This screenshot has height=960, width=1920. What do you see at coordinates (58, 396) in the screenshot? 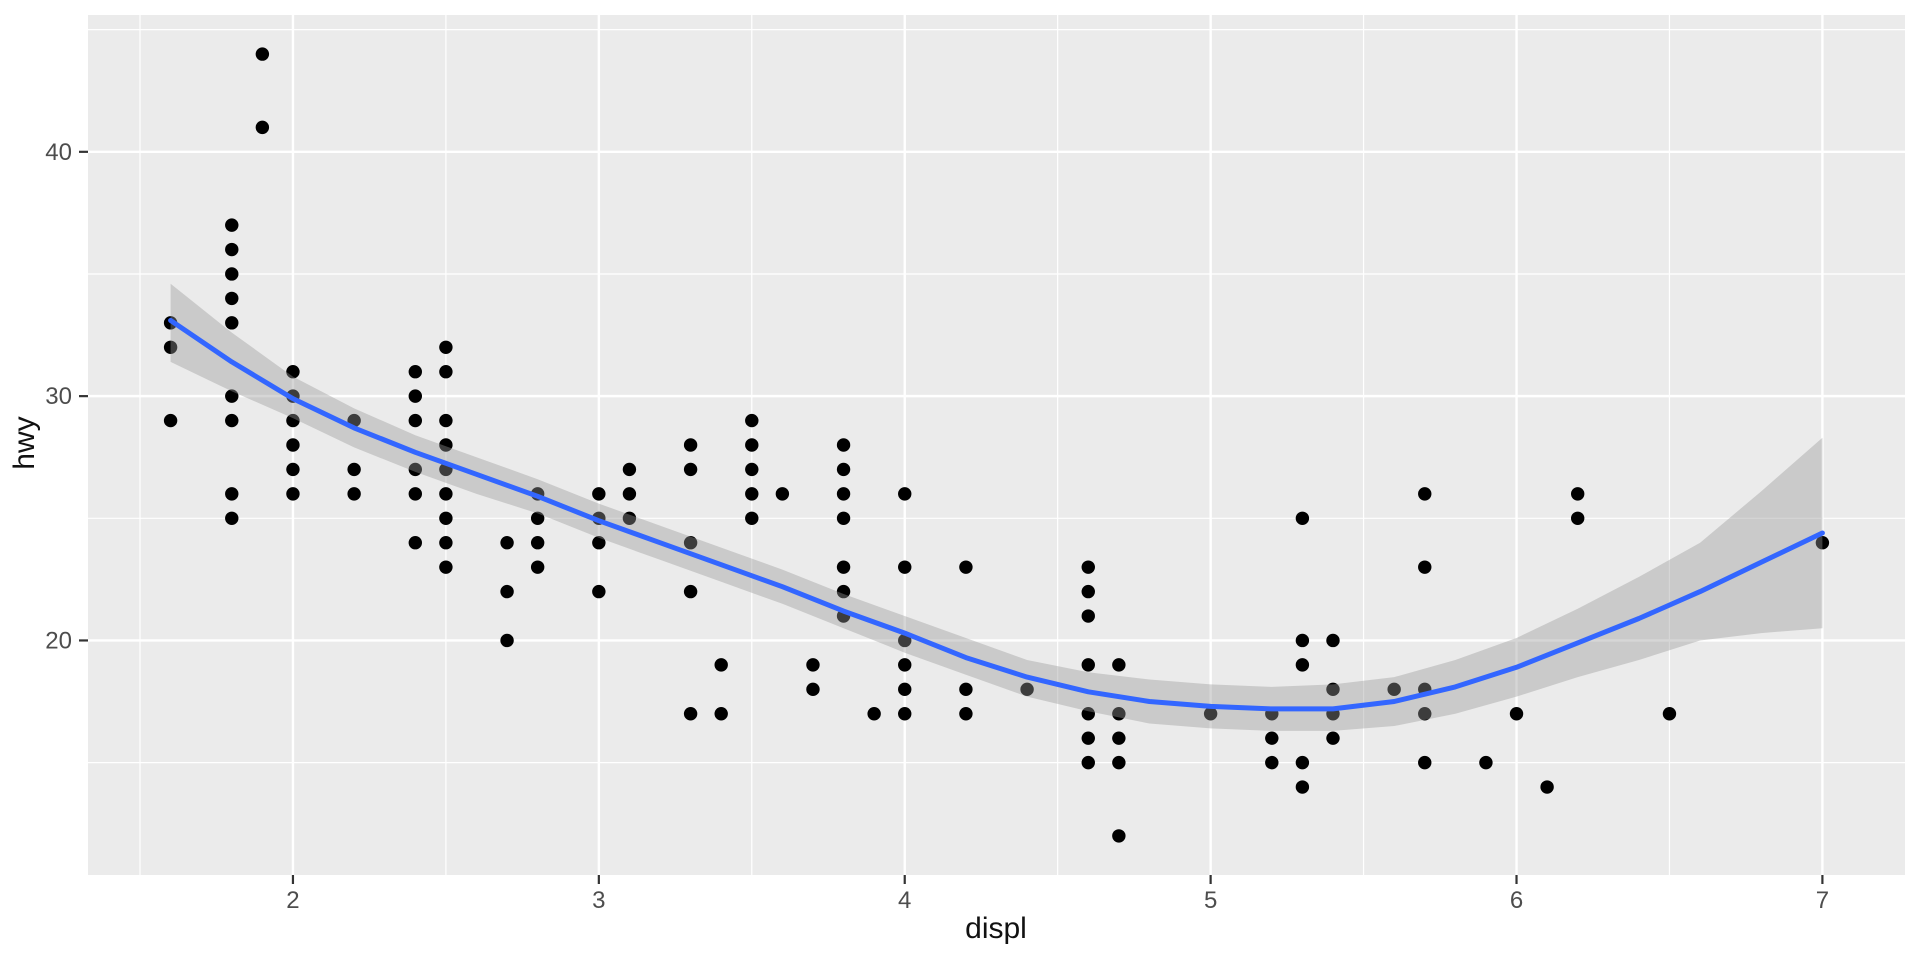
I see `y-tick-label: 30` at bounding box center [58, 396].